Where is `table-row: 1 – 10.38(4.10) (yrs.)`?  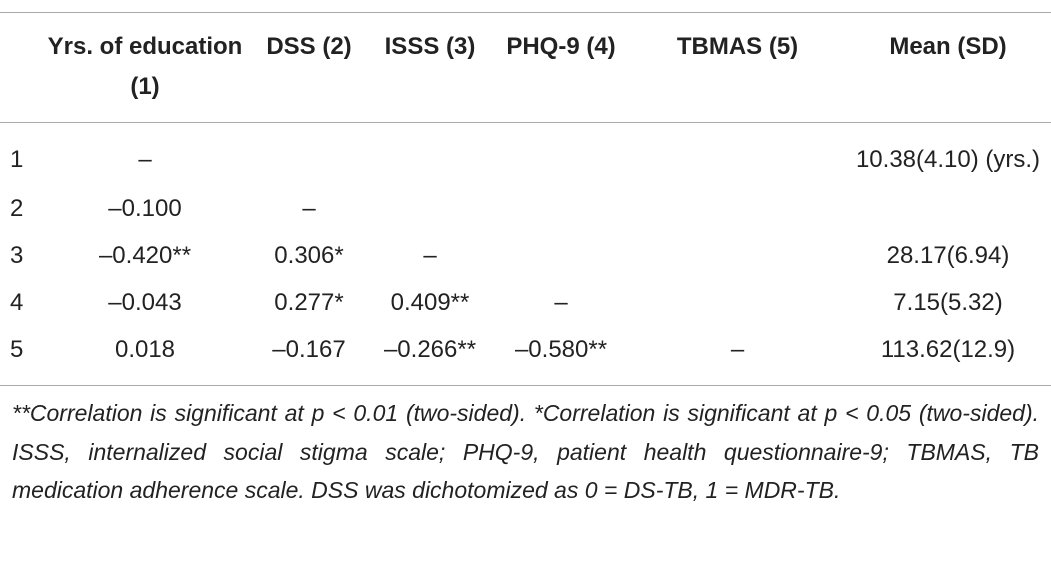
table-row: 1 – 10.38(4.10) (yrs.) is located at coordinates (525, 154).